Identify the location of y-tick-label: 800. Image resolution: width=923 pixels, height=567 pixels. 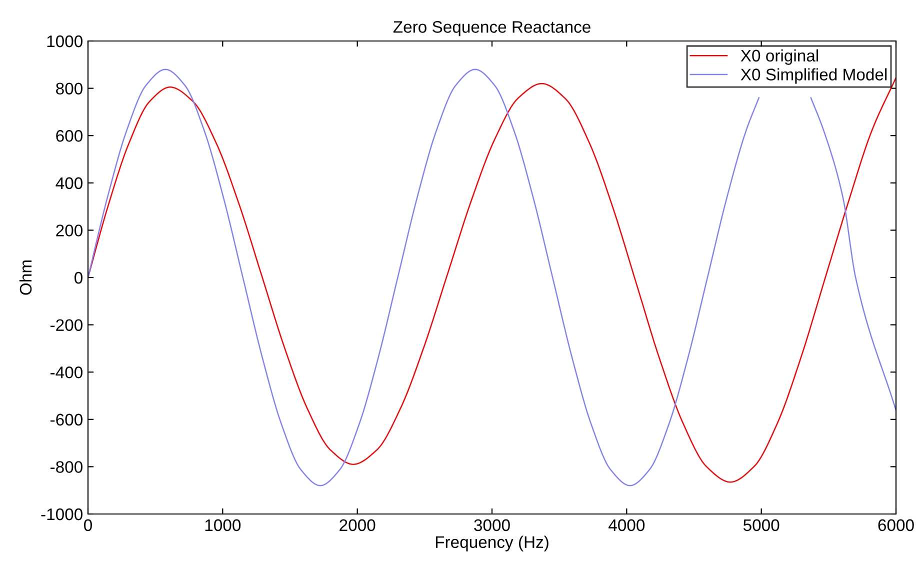
(69, 88).